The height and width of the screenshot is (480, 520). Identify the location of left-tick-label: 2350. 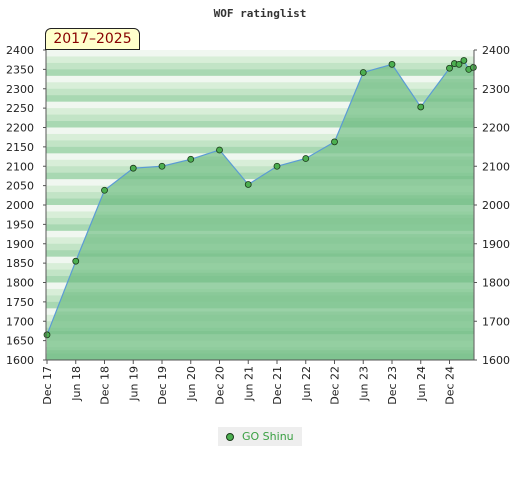
(20, 69).